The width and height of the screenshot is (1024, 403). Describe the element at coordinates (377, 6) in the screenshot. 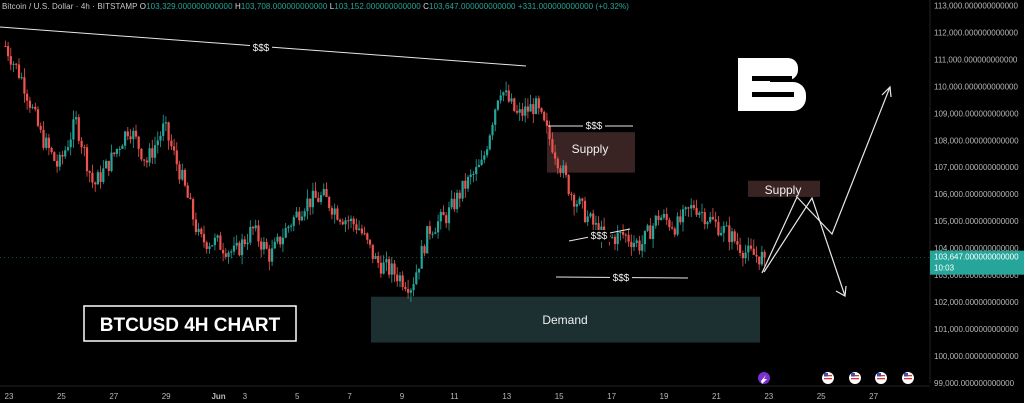

I see `low-value: 103,152.000000000000` at that location.